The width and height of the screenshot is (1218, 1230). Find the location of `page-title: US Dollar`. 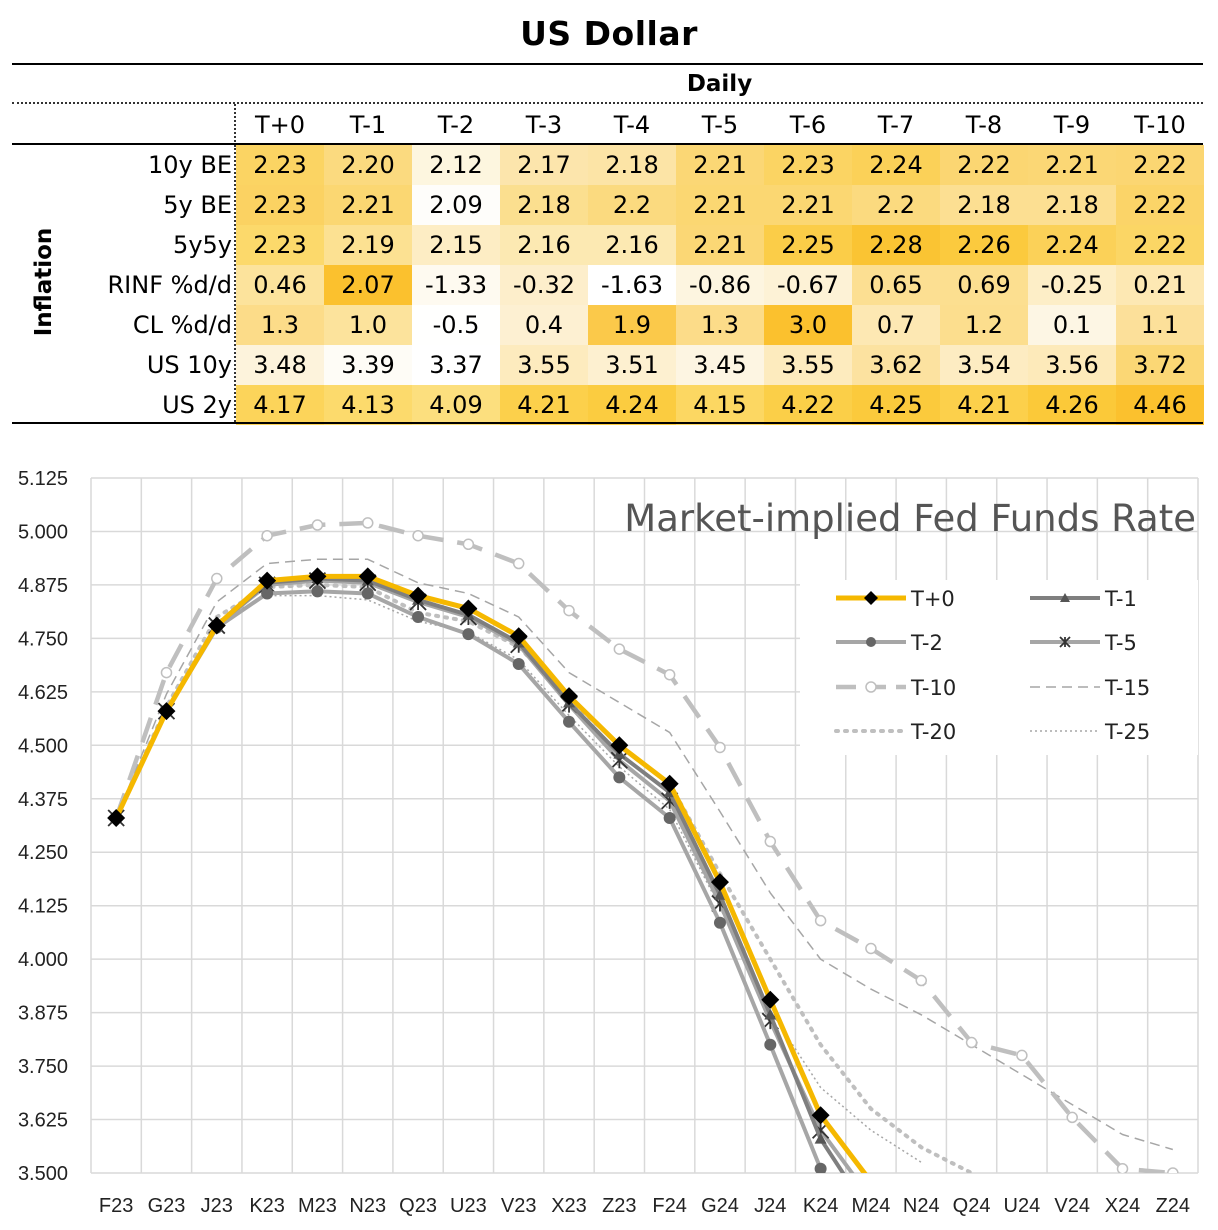

page-title: US Dollar is located at coordinates (609, 33).